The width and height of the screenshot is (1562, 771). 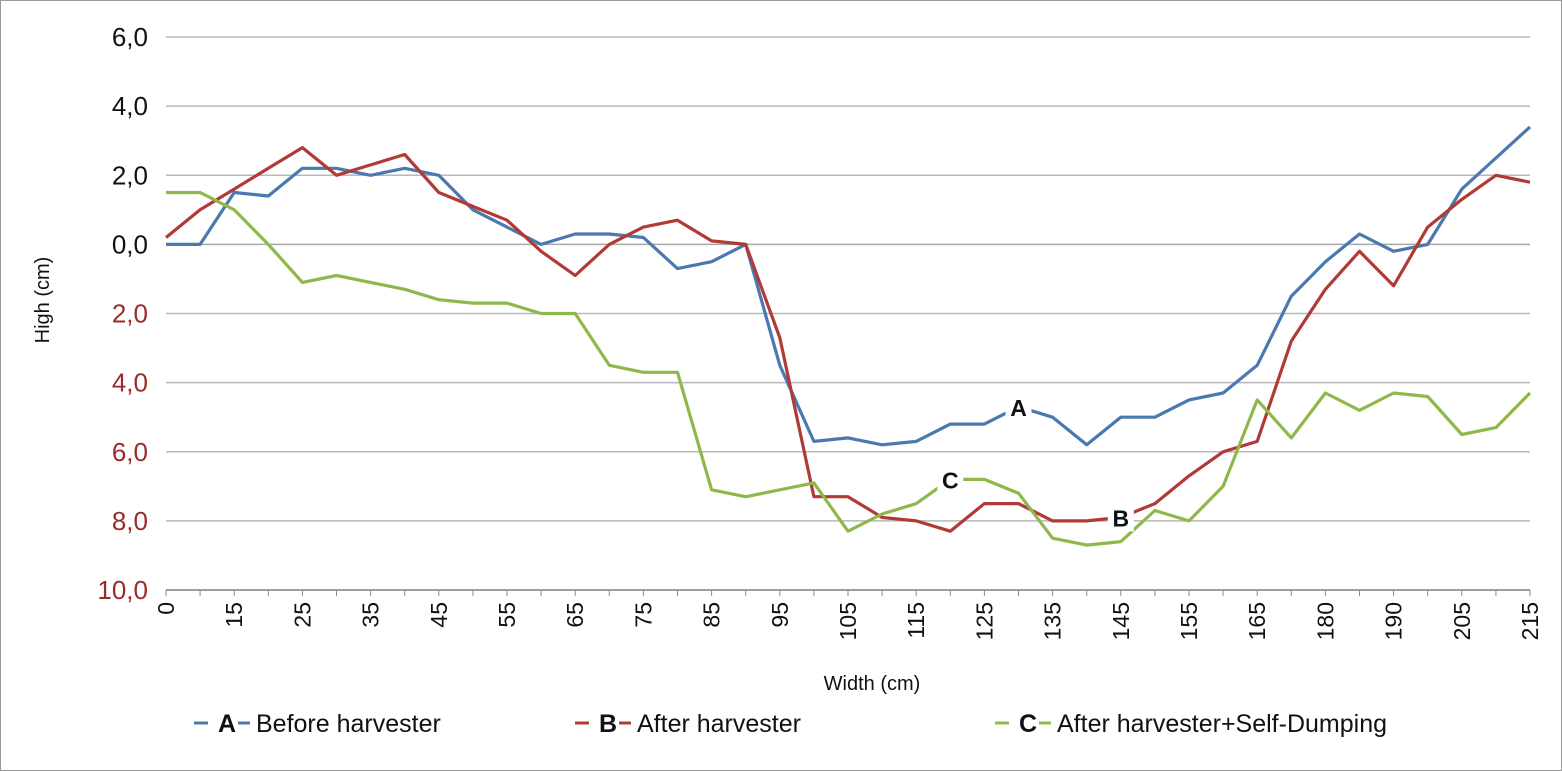 What do you see at coordinates (1325, 621) in the screenshot?
I see `x-tick-label: 180` at bounding box center [1325, 621].